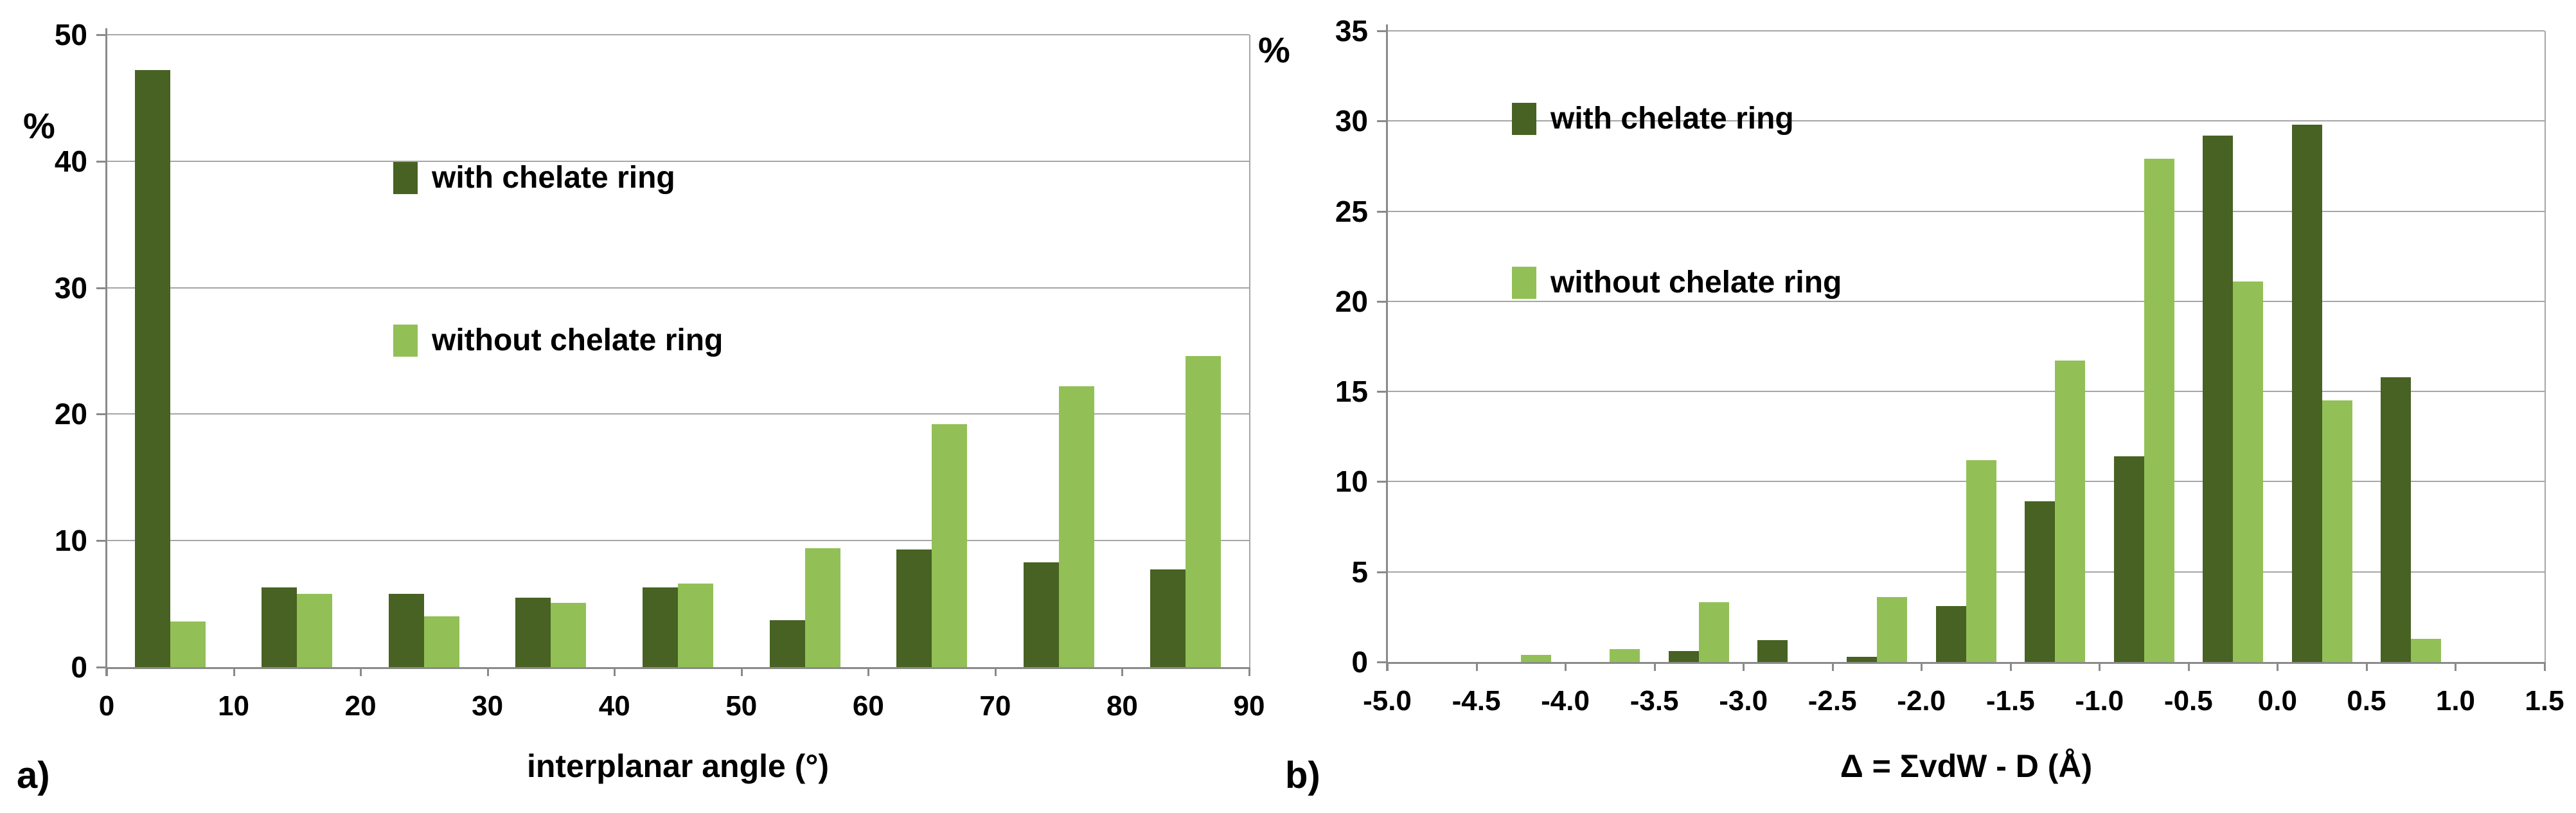 The height and width of the screenshot is (813, 2576). What do you see at coordinates (1833, 701) in the screenshot?
I see `x-tick-label: -2.5` at bounding box center [1833, 701].